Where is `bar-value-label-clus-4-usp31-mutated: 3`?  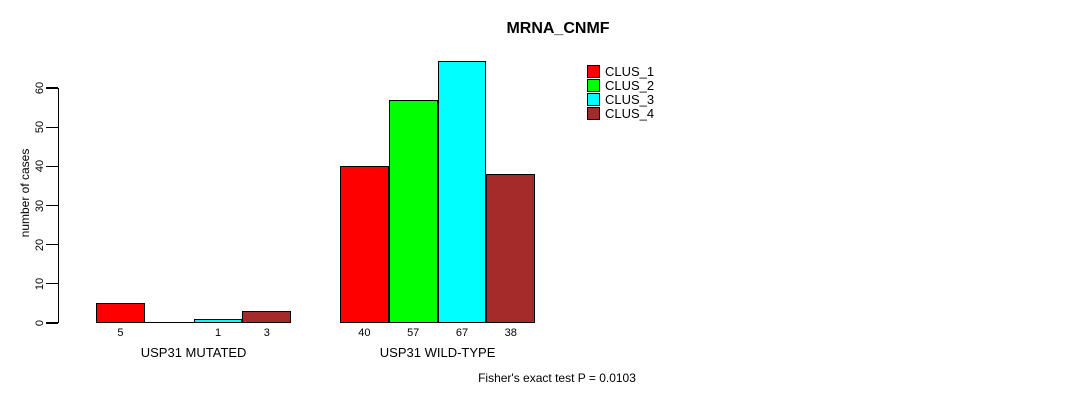 bar-value-label-clus-4-usp31-mutated: 3 is located at coordinates (266, 333).